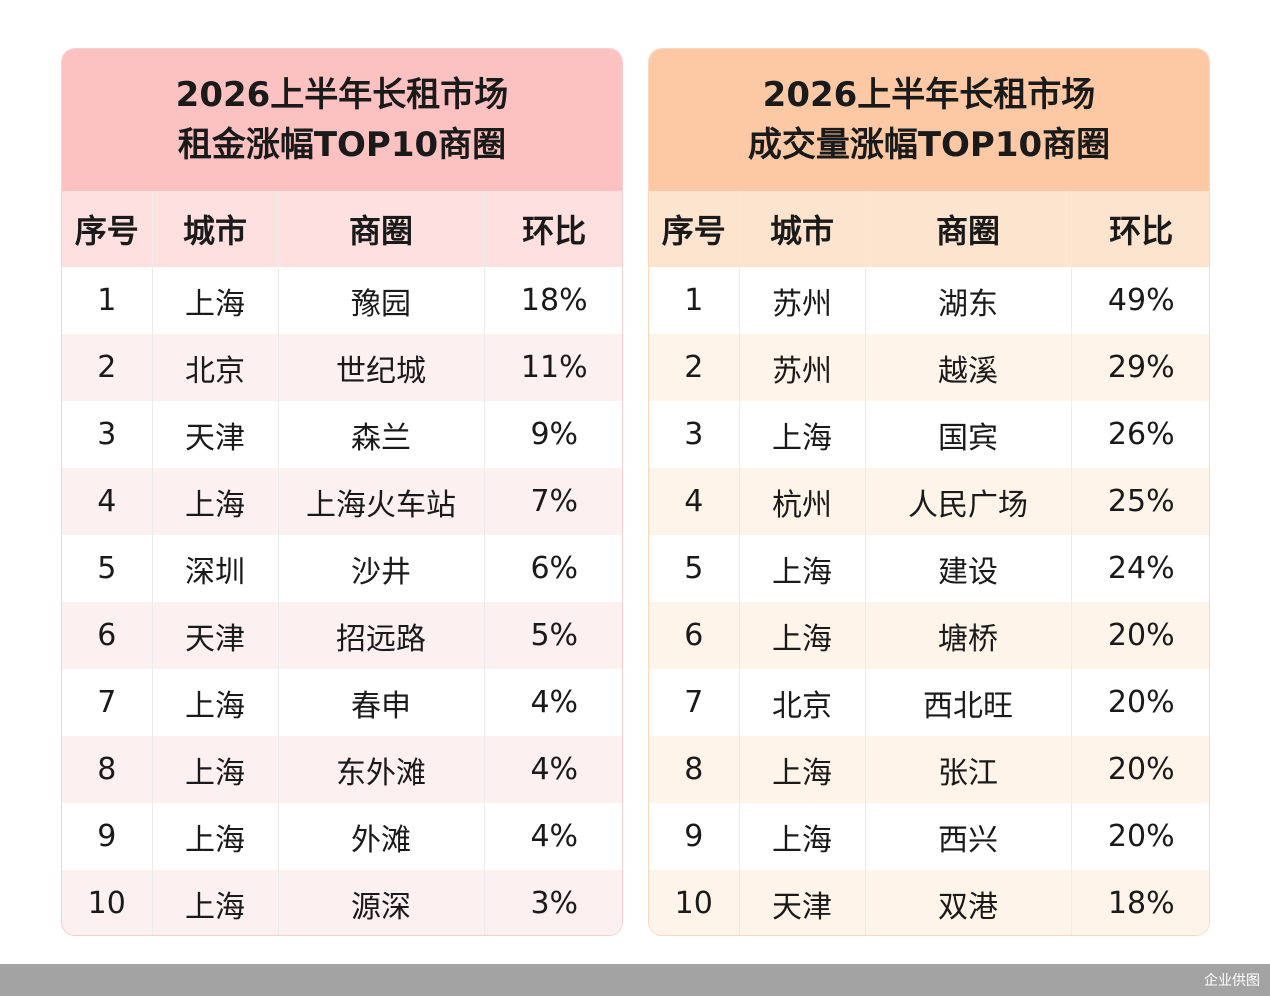 This screenshot has width=1270, height=996. I want to click on table-row: 10 天津 双港 18%, so click(929, 902).